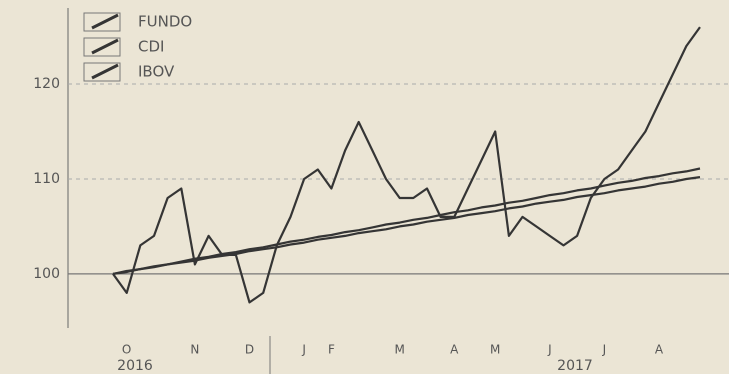  Describe the element at coordinates (249, 350) in the screenshot. I see `x-tick-label: D` at that location.